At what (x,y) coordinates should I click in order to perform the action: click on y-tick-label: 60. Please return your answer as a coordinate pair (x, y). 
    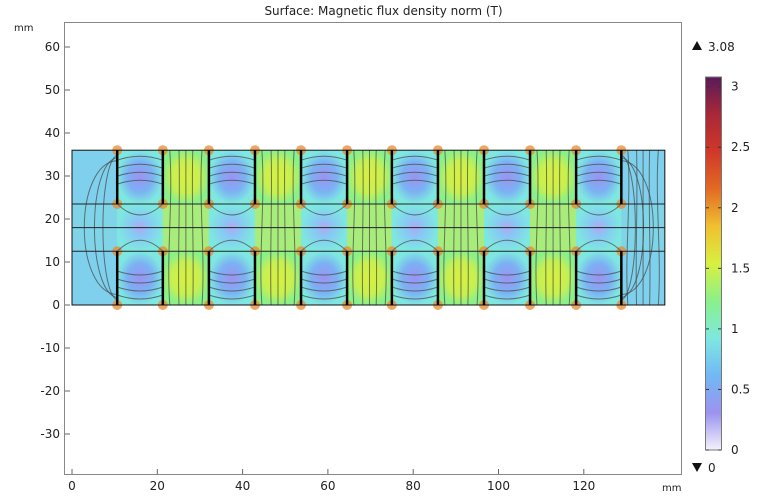
    Looking at the image, I should click on (52, 47).